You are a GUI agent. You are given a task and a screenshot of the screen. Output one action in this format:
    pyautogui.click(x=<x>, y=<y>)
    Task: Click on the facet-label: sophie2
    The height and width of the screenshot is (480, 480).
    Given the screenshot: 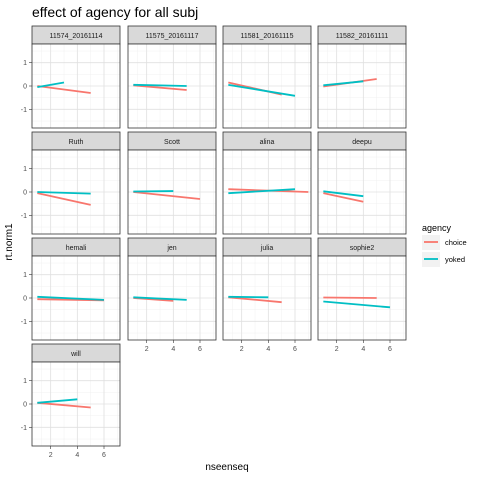 What is the action you would take?
    pyautogui.click(x=362, y=248)
    